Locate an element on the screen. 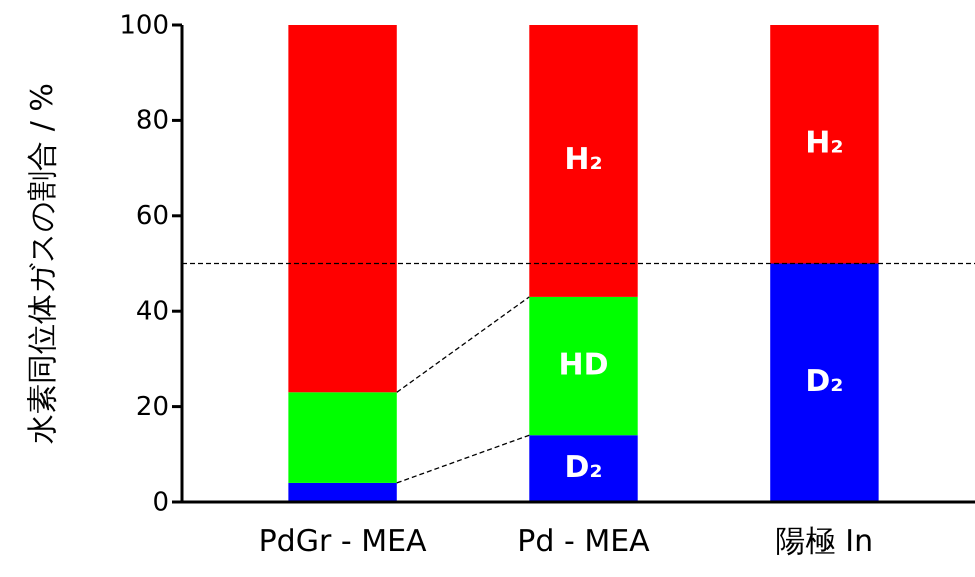 Image resolution: width=975 pixels, height=577 pixels. series-label: H₂ is located at coordinates (583, 160).